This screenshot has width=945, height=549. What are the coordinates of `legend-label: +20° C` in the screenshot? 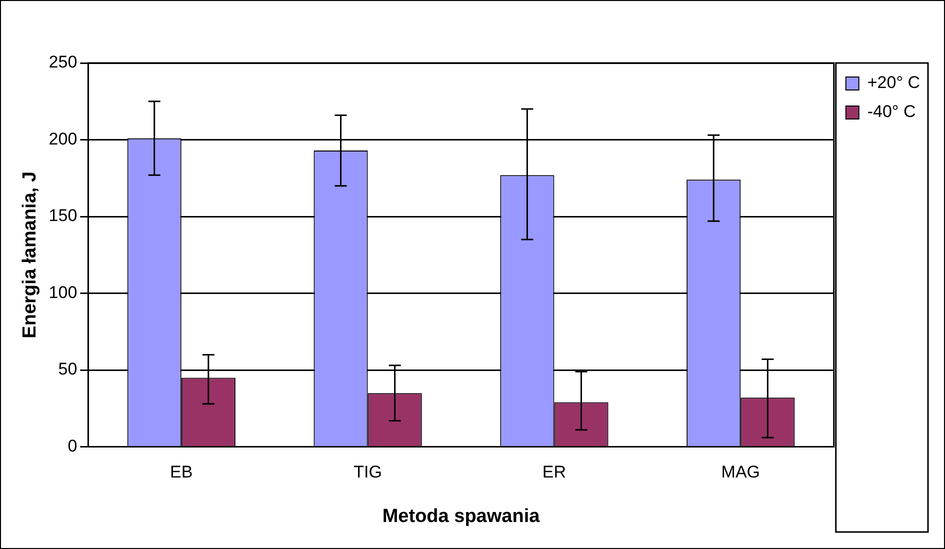 It's located at (893, 82).